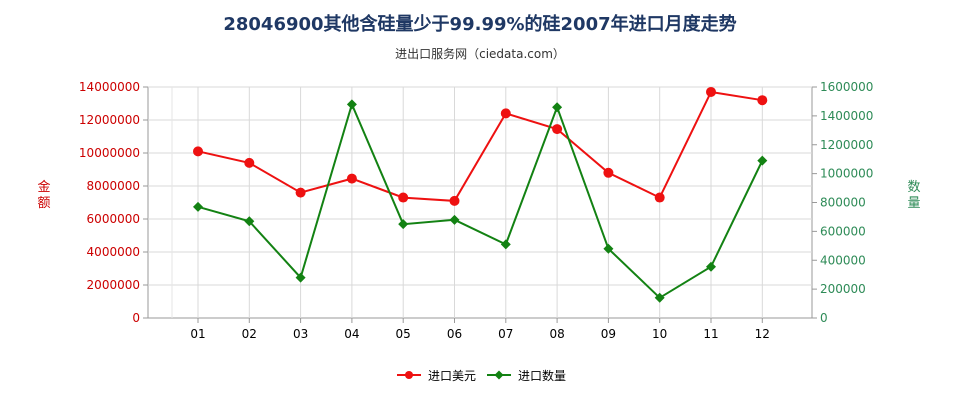 Image resolution: width=960 pixels, height=400 pixels. What do you see at coordinates (249, 334) in the screenshot?
I see `x-tick-label: 02` at bounding box center [249, 334].